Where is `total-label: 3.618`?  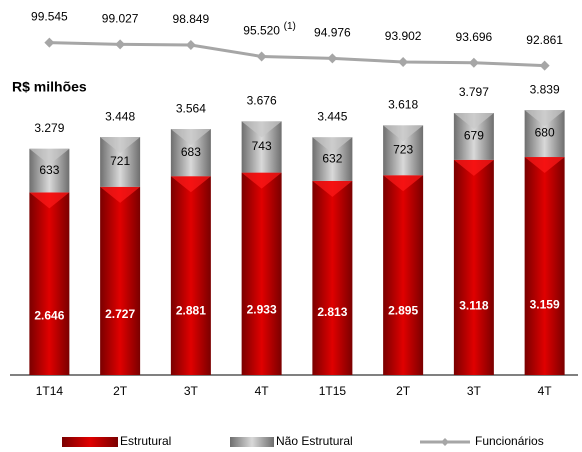
total-label: 3.618 is located at coordinates (403, 105).